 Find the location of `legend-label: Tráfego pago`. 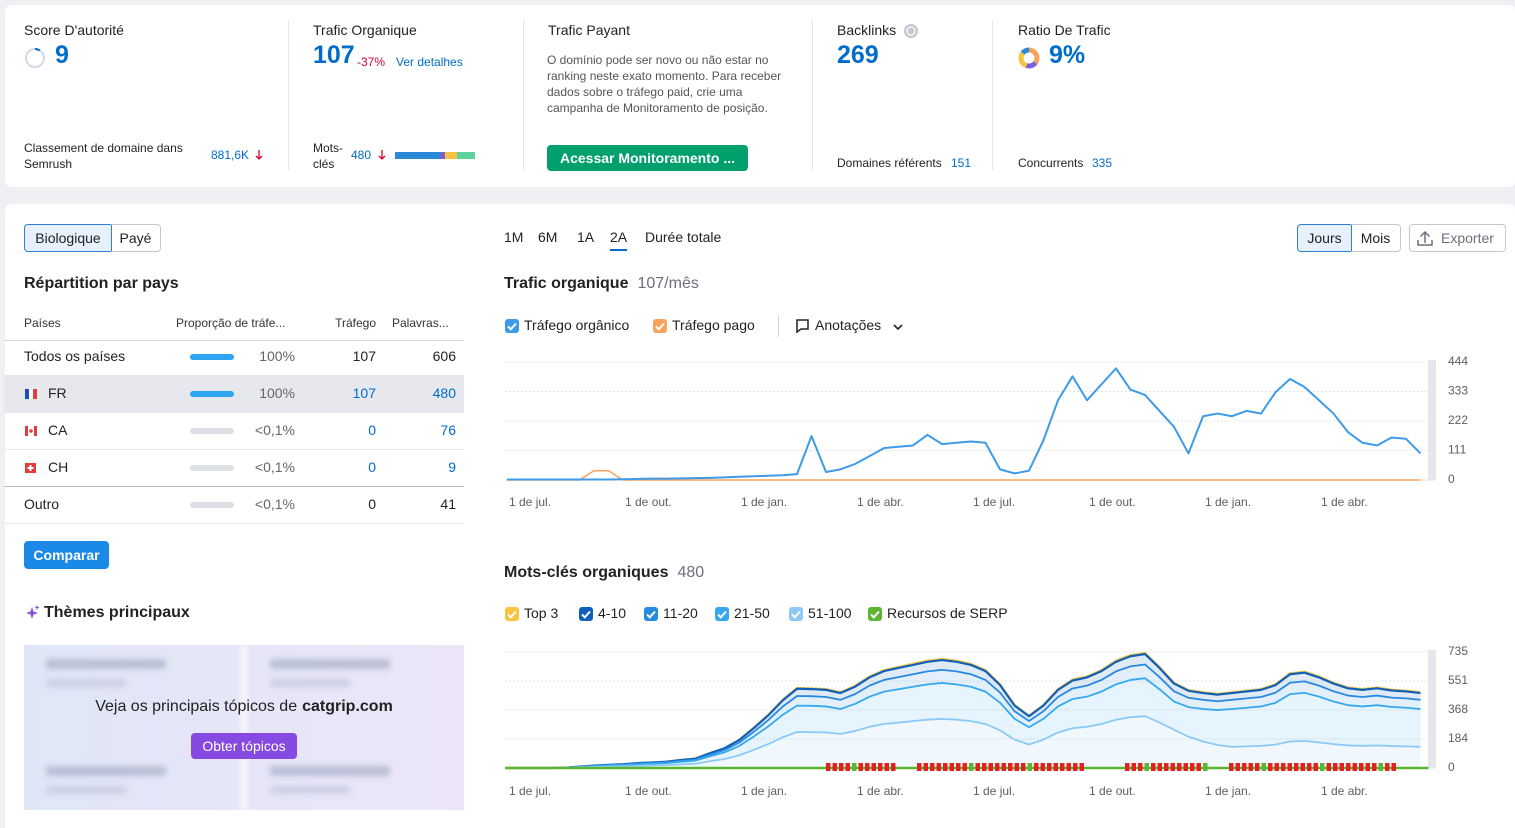

legend-label: Tráfego pago is located at coordinates (713, 325).